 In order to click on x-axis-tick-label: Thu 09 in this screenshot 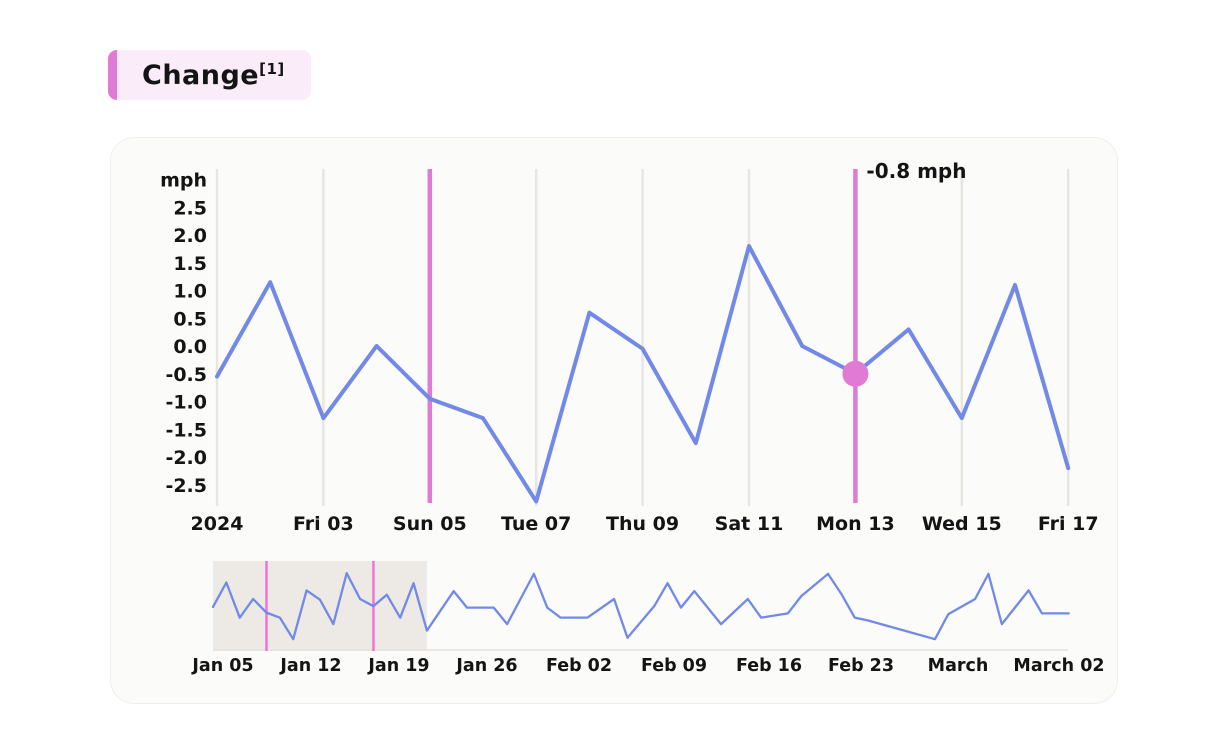, I will do `click(642, 524)`.